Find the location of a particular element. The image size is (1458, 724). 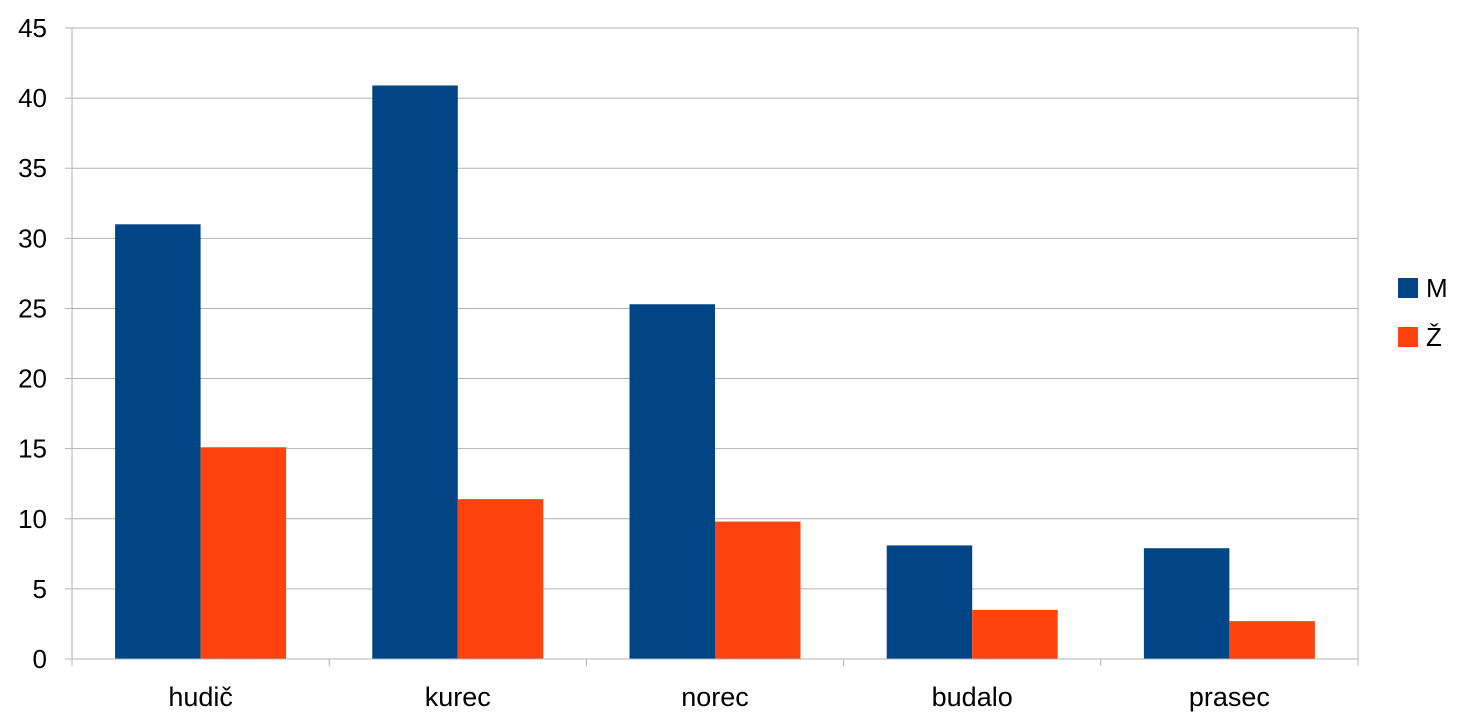

y-tick-label: 30 is located at coordinates (32, 238).